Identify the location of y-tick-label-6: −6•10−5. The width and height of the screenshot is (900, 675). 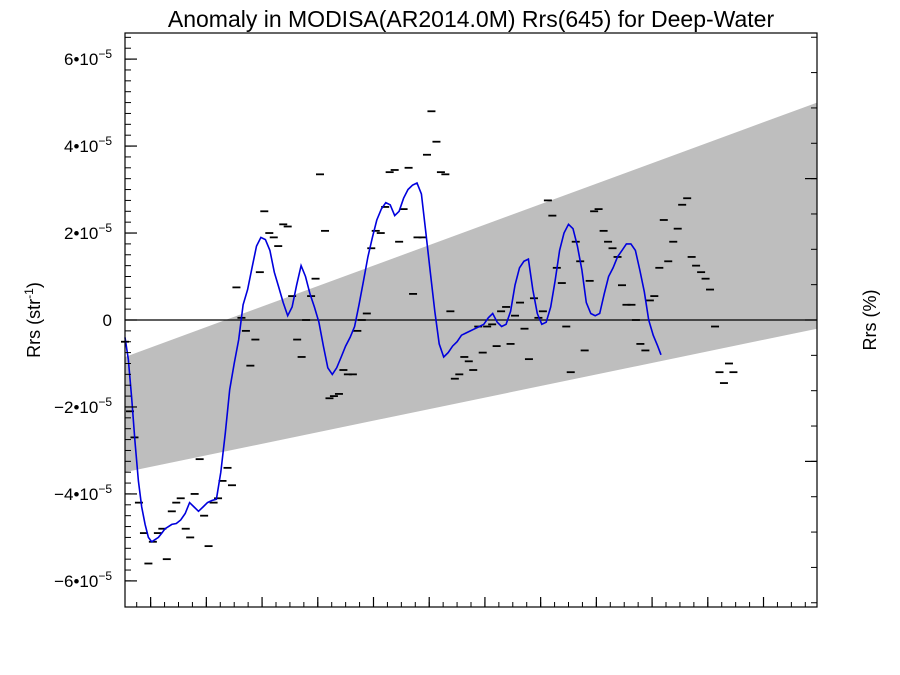
(83, 580).